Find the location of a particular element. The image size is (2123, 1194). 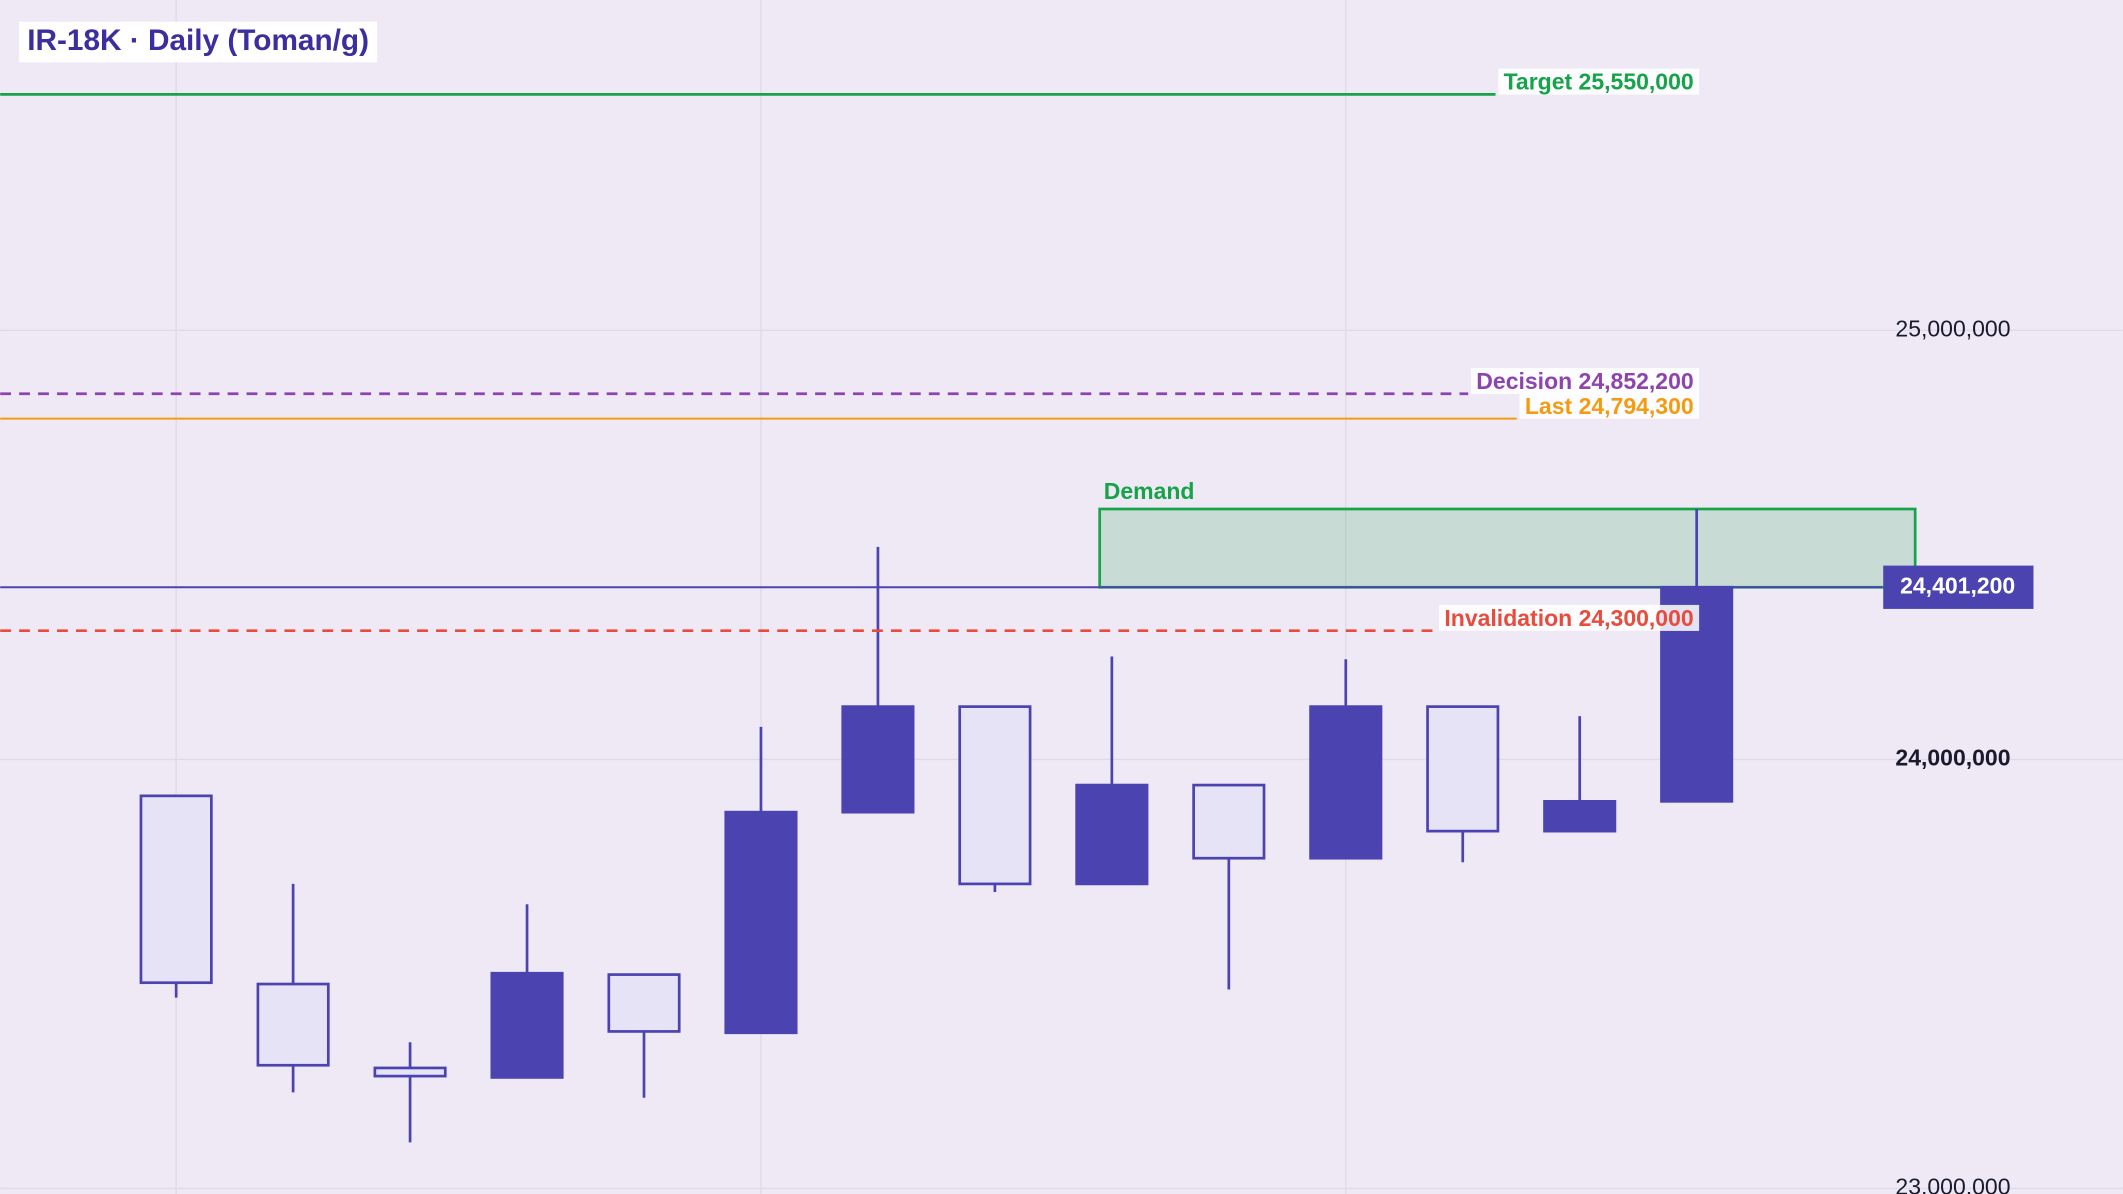

current-price-box is located at coordinates (1958, 587).